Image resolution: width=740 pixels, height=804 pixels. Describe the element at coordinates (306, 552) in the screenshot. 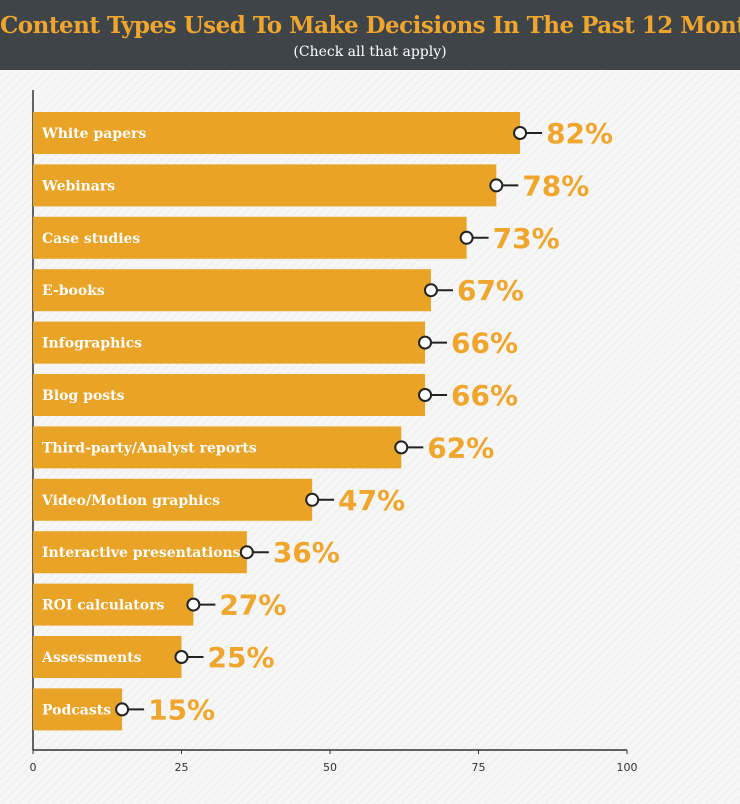

I see `data-label: 36%` at that location.